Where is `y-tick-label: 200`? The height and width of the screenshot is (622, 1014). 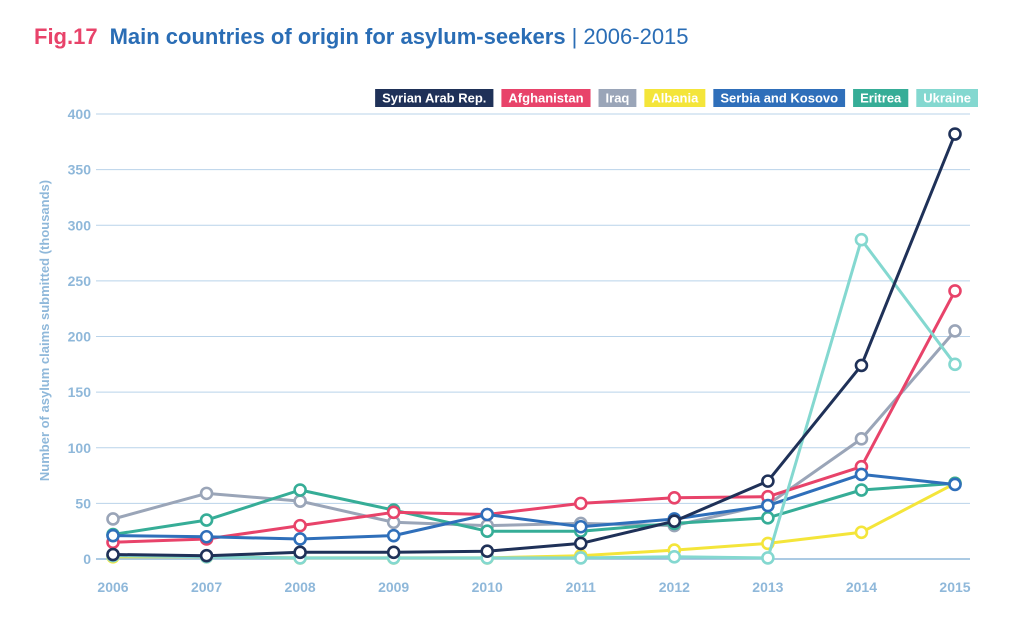
y-tick-label: 200 is located at coordinates (80, 337).